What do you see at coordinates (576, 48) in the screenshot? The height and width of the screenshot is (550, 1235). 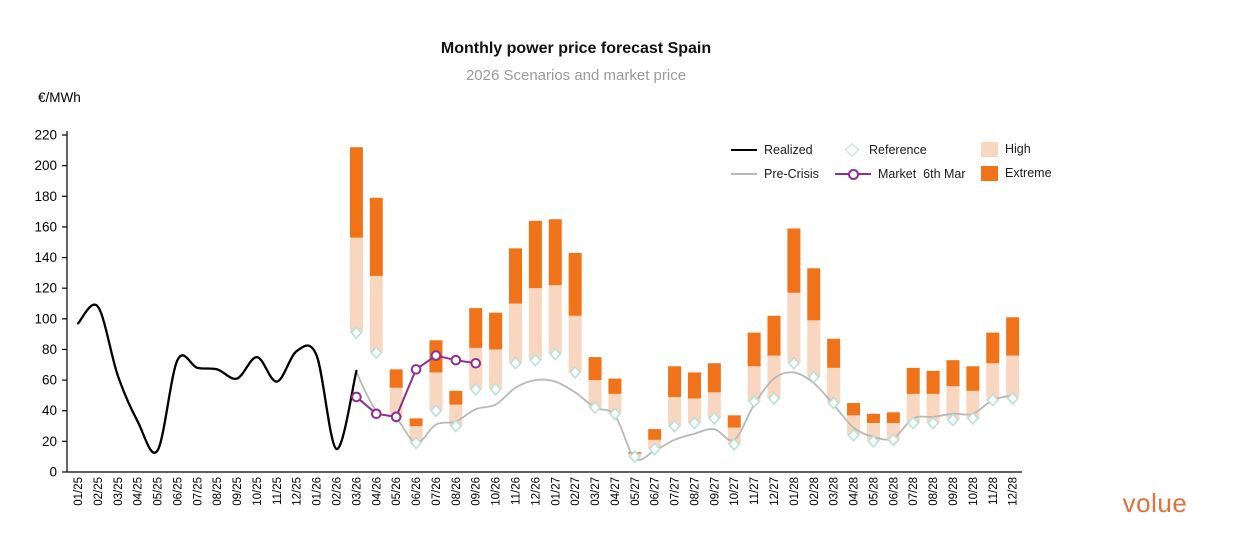 I see `chart-title: Monthly power price forecast Spain` at bounding box center [576, 48].